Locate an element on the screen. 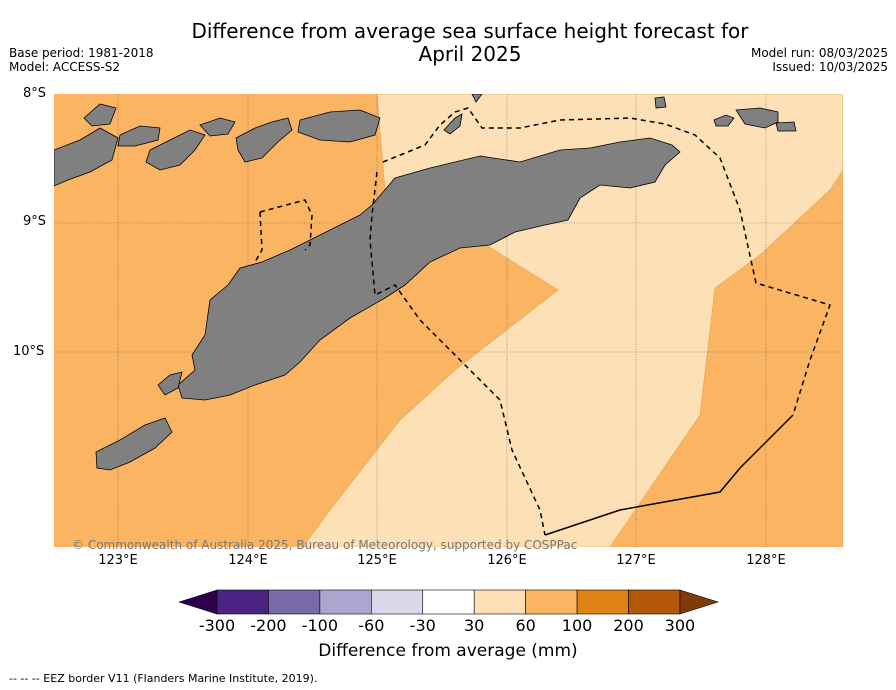 Image resolution: width=896 pixels, height=690 pixels. colorbar-segments is located at coordinates (448, 602).